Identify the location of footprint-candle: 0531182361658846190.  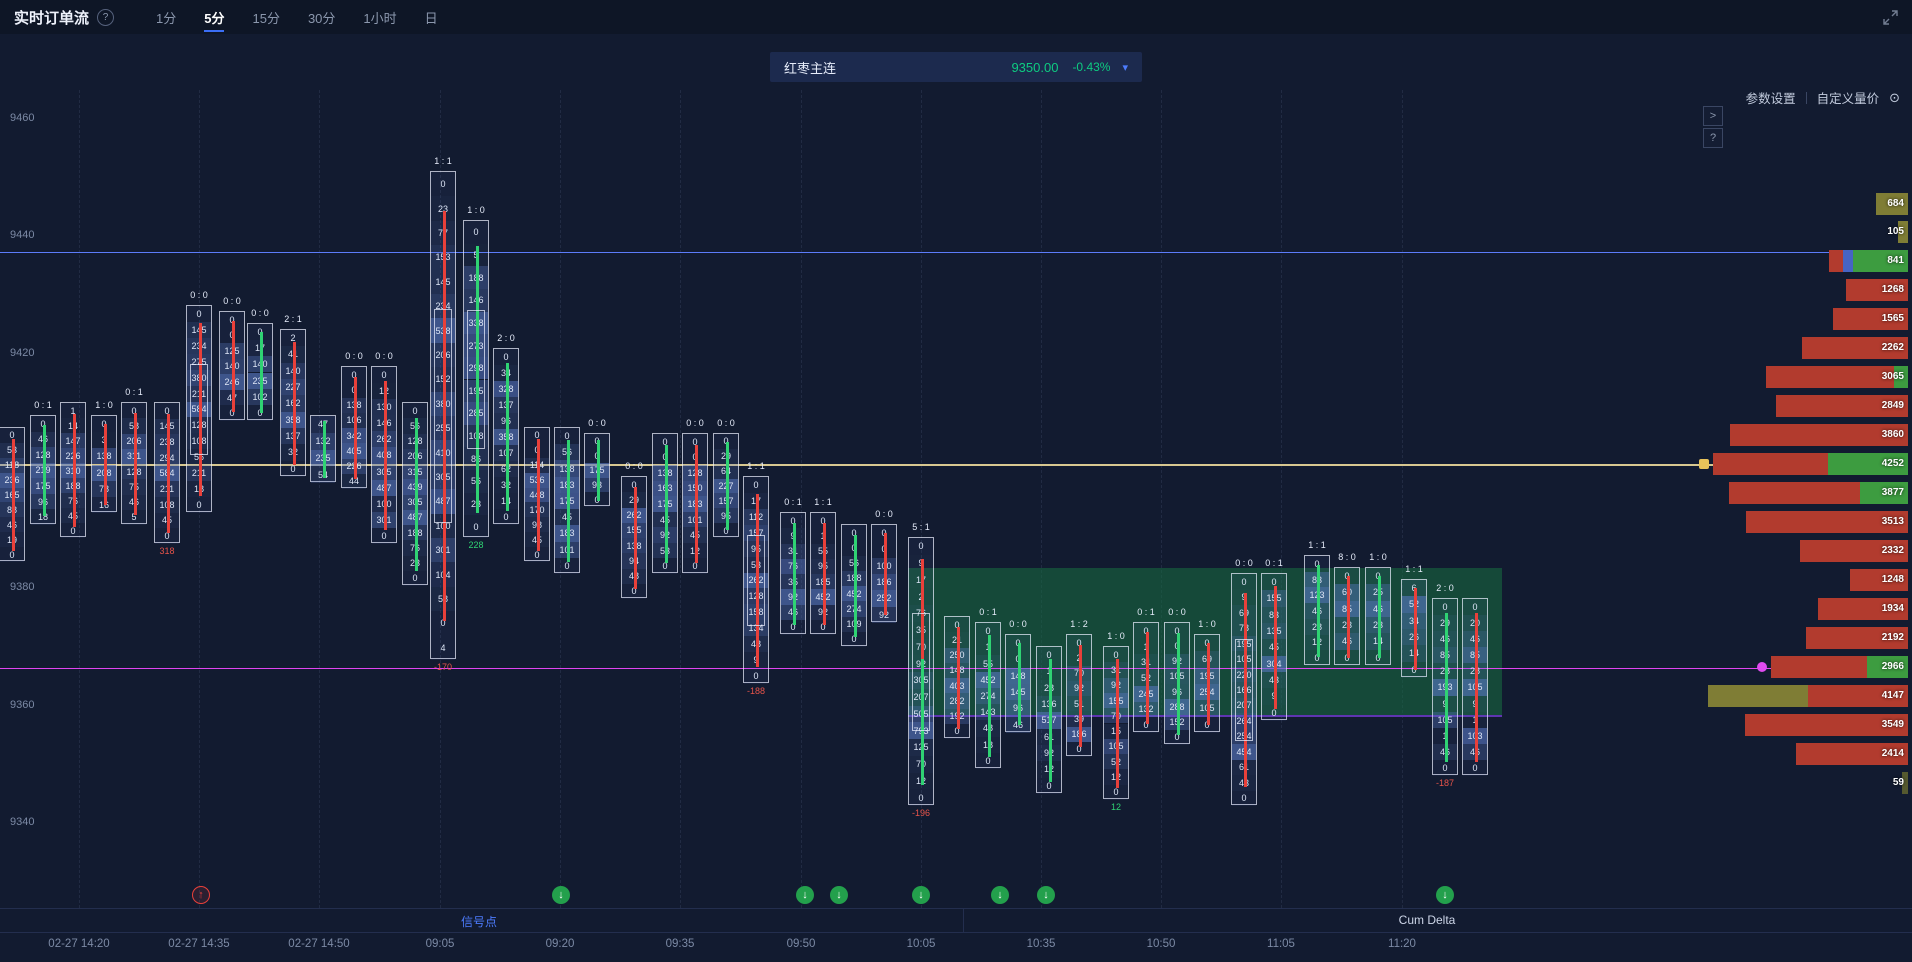
(12, 494).